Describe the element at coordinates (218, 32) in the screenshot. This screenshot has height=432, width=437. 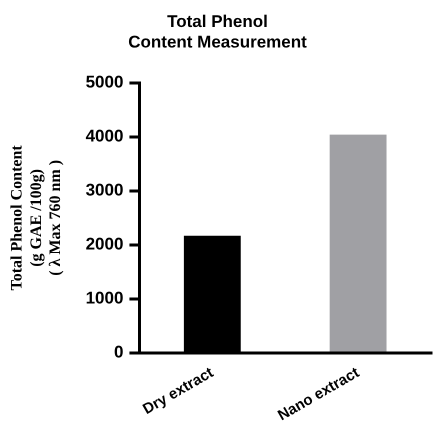
I see `chart-title: Total Phenol Content Measurement` at that location.